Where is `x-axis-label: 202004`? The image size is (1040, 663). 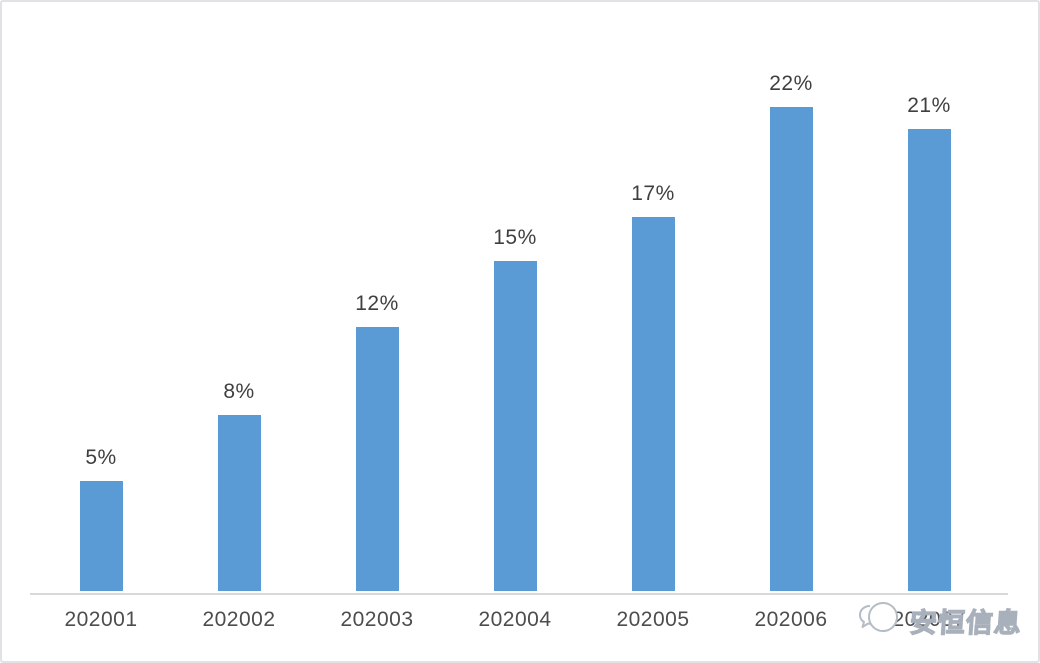 x-axis-label: 202004 is located at coordinates (515, 619).